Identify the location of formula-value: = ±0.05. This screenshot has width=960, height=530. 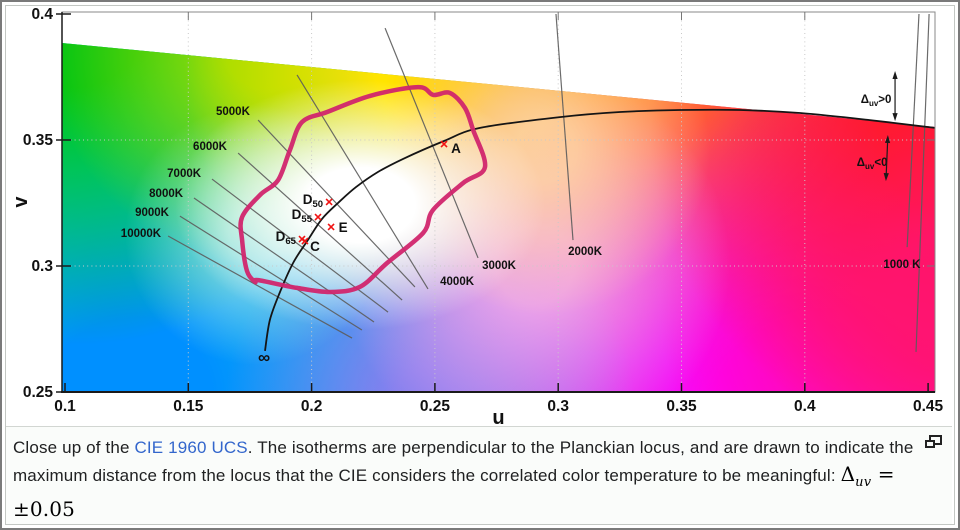
(454, 491).